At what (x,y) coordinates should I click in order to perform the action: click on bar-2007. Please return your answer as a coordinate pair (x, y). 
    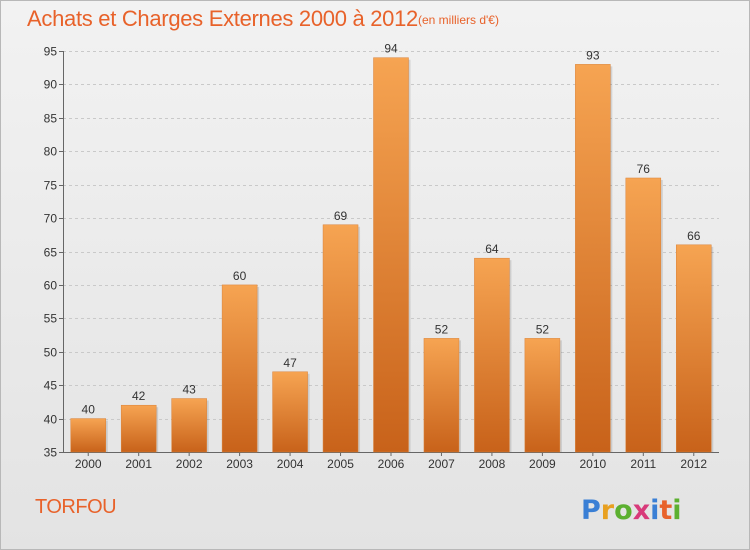
    Looking at the image, I should click on (441, 395).